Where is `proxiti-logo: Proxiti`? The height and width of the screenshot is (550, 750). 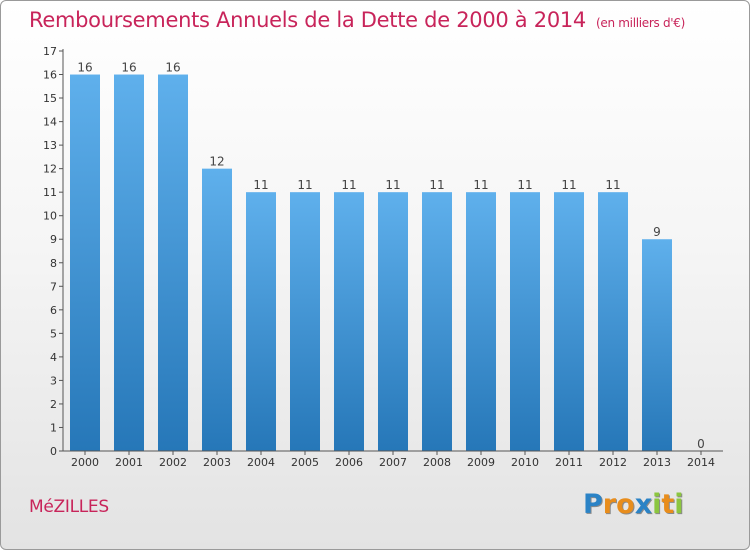
proxiti-logo: Proxiti is located at coordinates (633, 504).